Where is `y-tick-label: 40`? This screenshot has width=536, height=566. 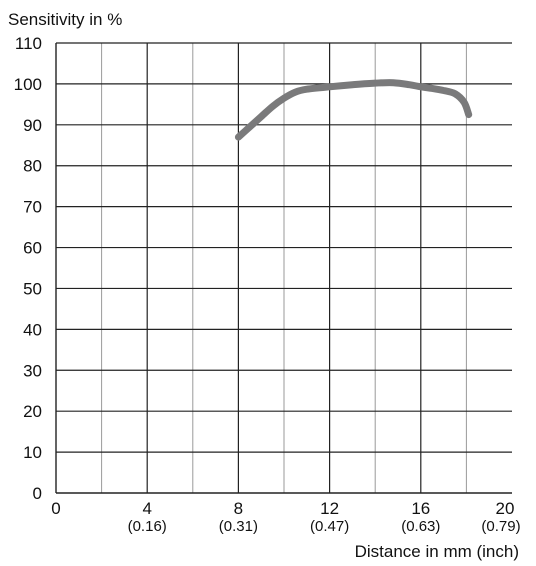
y-tick-label: 40 is located at coordinates (32, 329).